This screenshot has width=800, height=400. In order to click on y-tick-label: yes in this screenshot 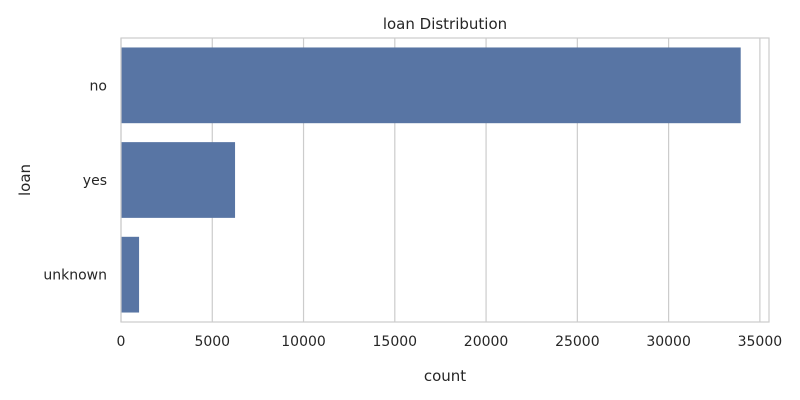, I will do `click(95, 181)`.